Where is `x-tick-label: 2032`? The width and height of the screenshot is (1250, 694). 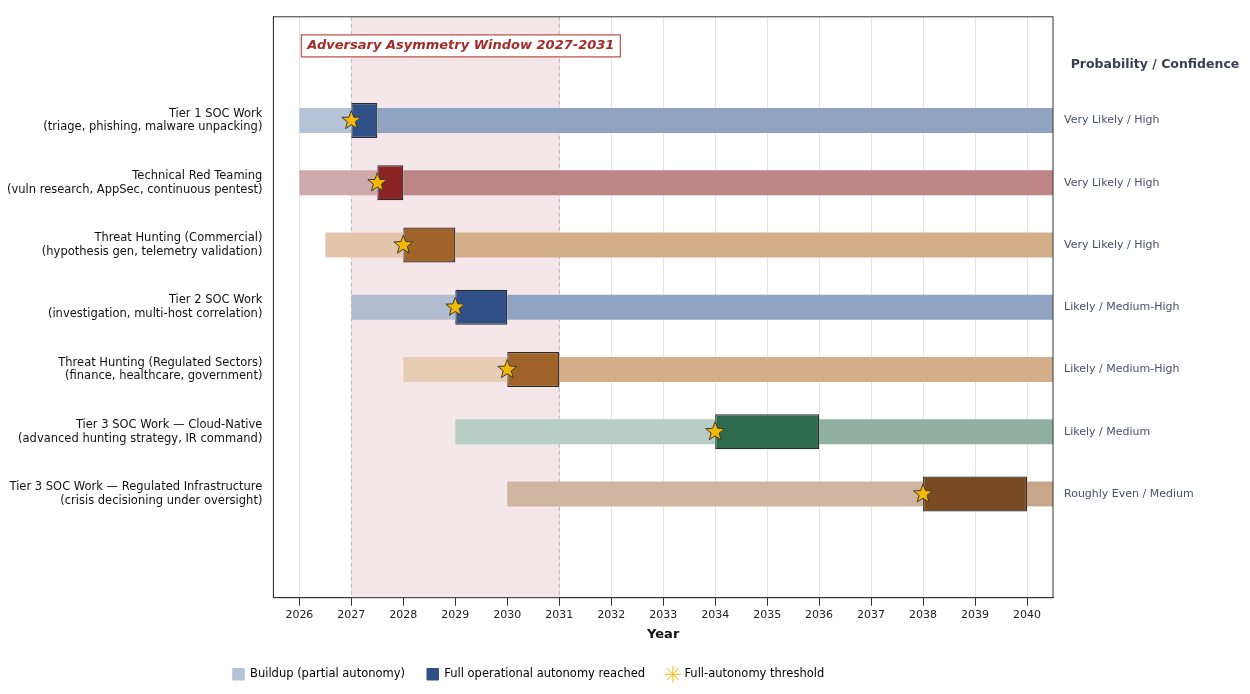
x-tick-label: 2032 is located at coordinates (611, 615).